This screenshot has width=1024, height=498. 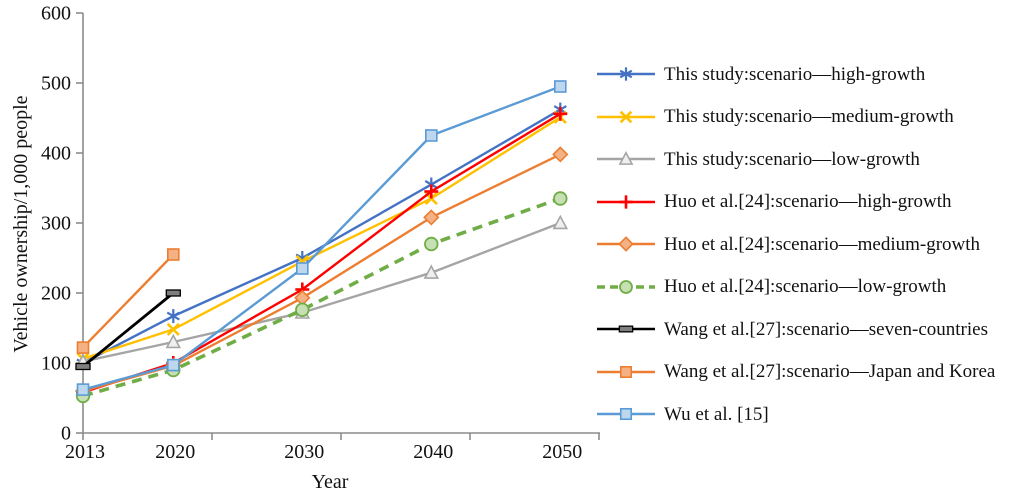 What do you see at coordinates (716, 414) in the screenshot?
I see `legend-label: Wu et al. [15]` at bounding box center [716, 414].